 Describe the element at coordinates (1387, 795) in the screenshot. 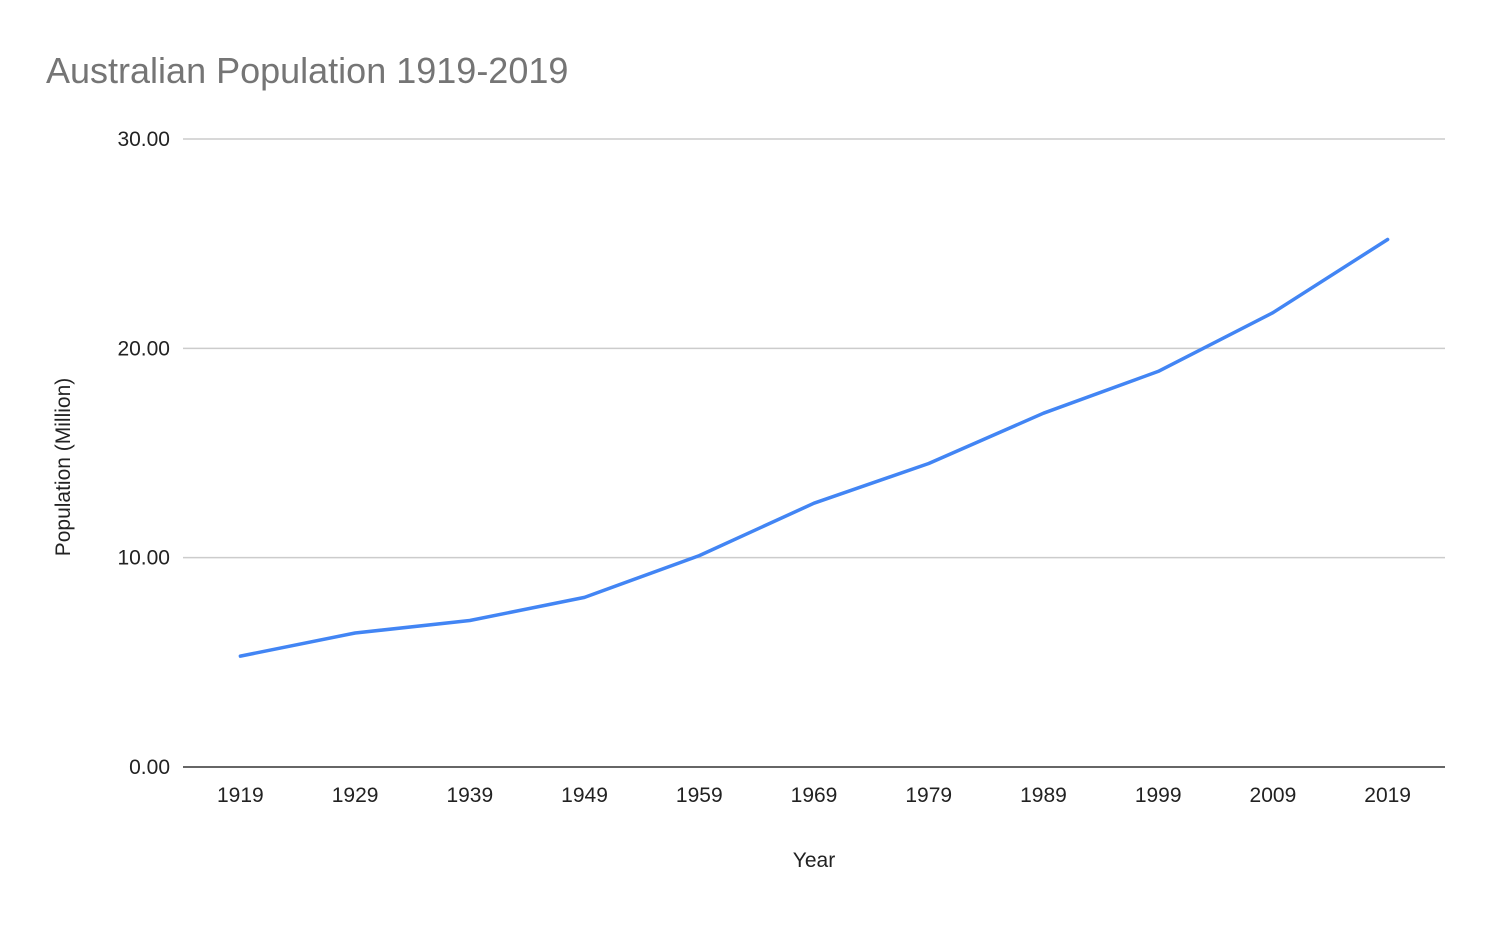

I see `x-tick-label: 2019` at that location.